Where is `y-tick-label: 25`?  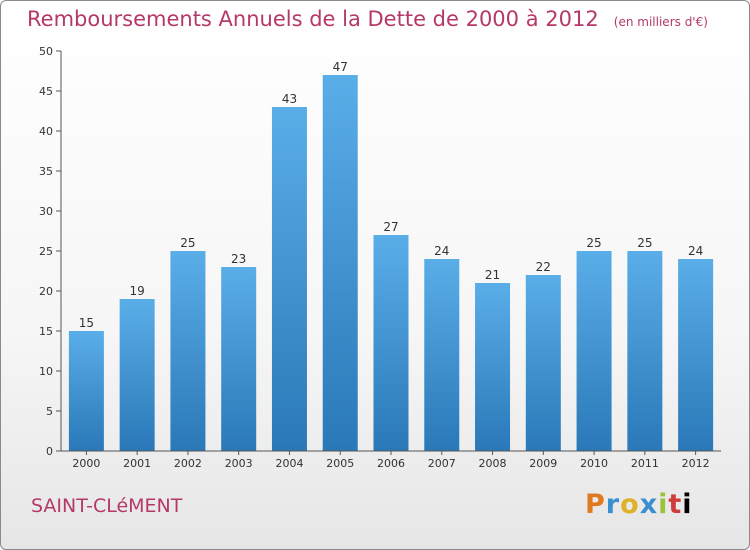 y-tick-label: 25 is located at coordinates (46, 251).